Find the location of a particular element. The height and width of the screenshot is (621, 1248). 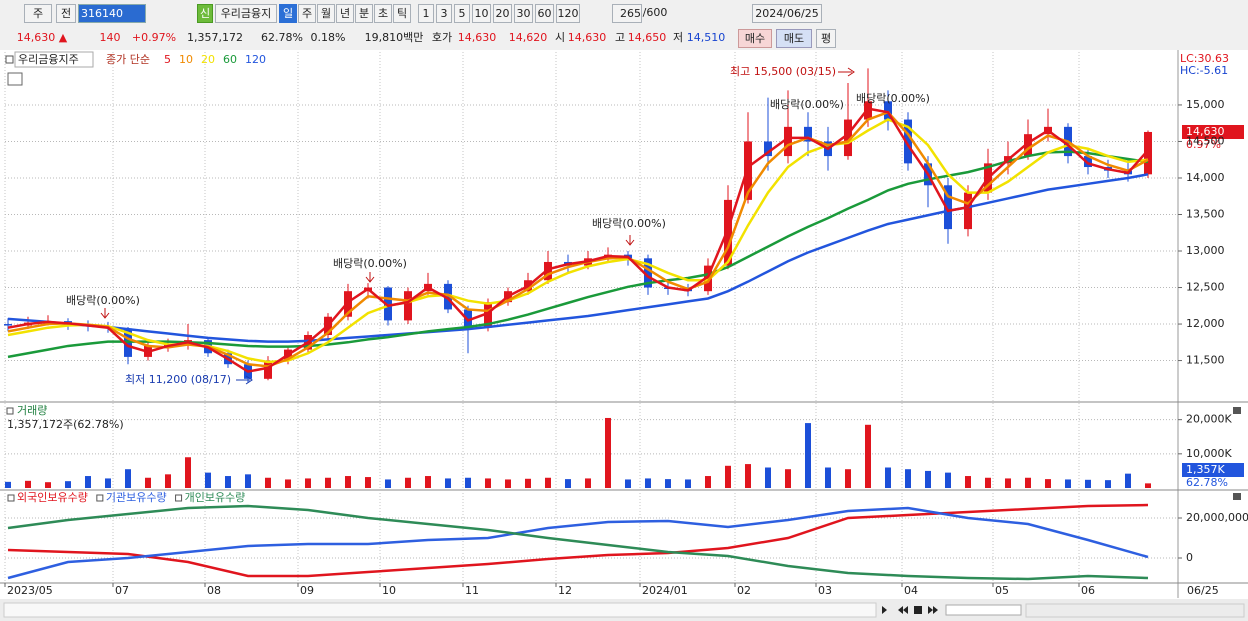

interval-button: 10 is located at coordinates (481, 13).